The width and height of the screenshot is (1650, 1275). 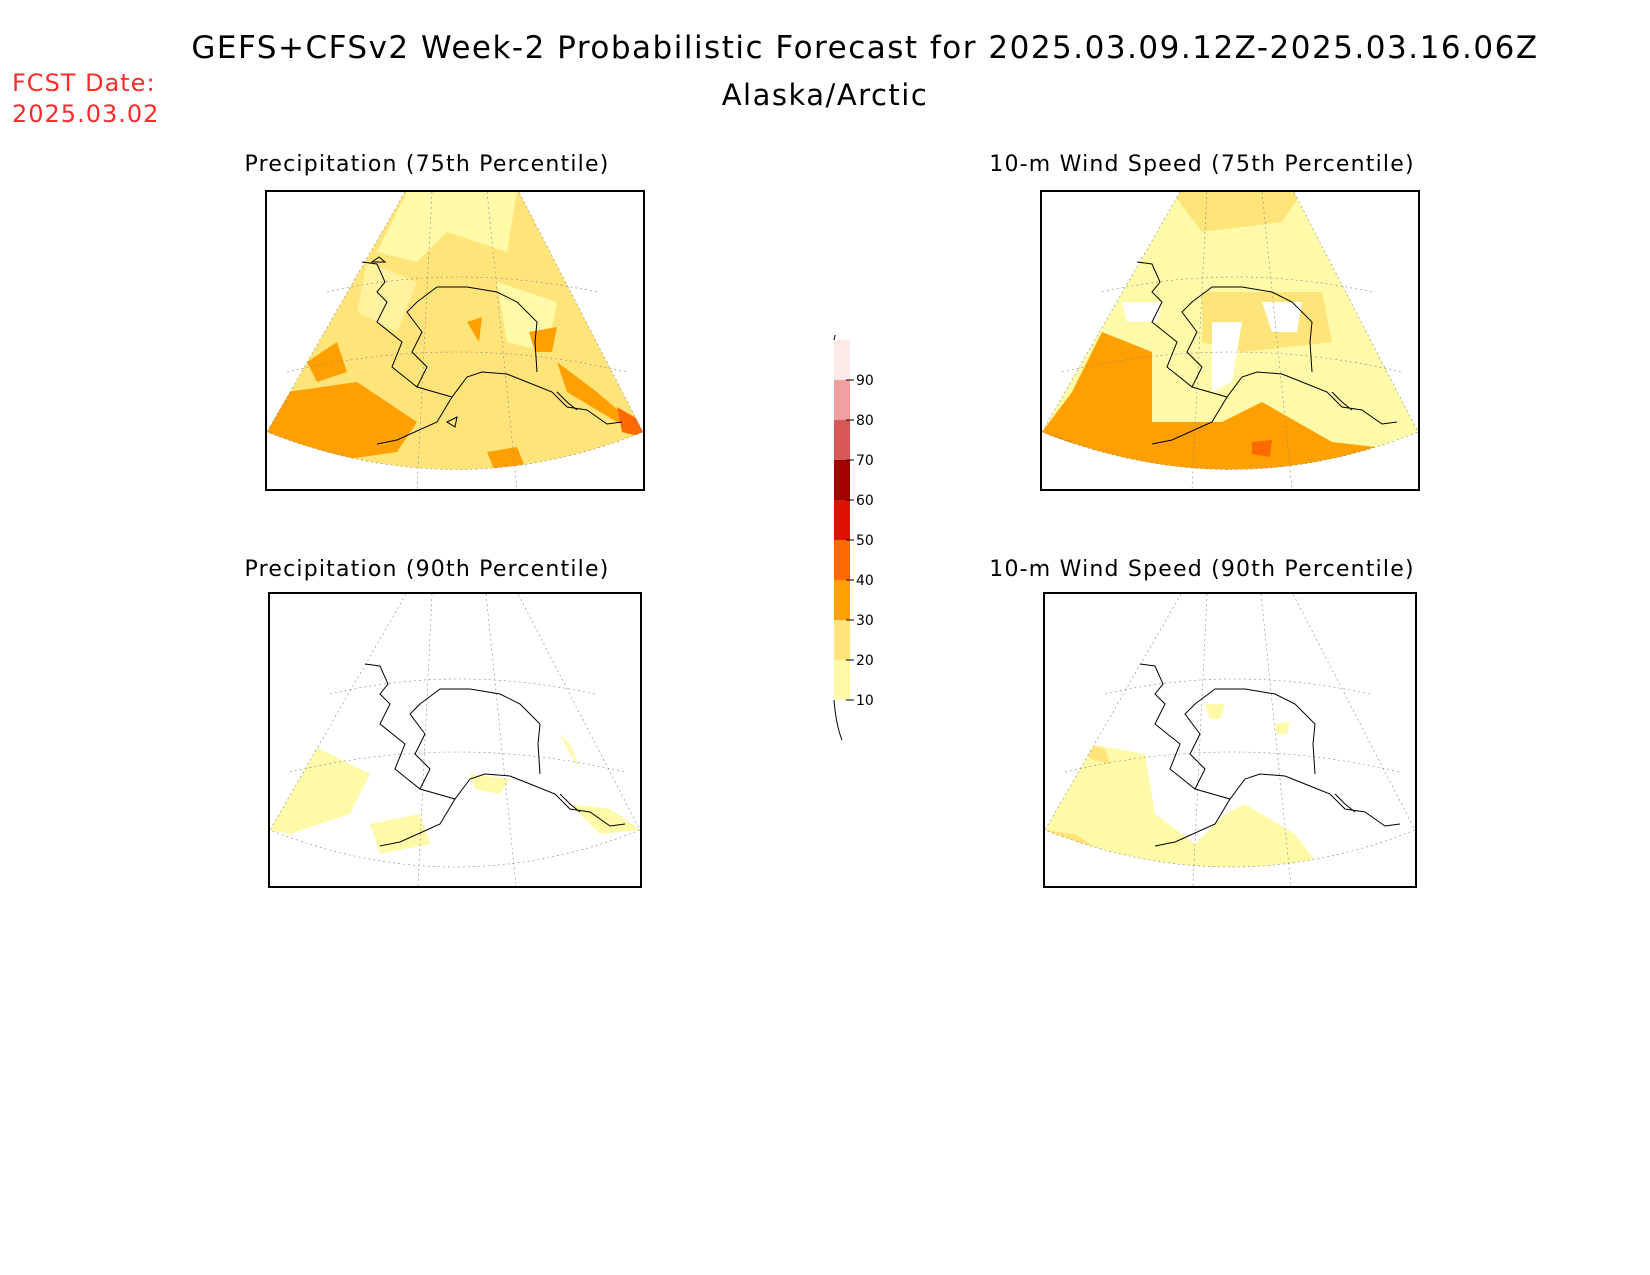 I want to click on colorbar-label: 10, so click(x=865, y=701).